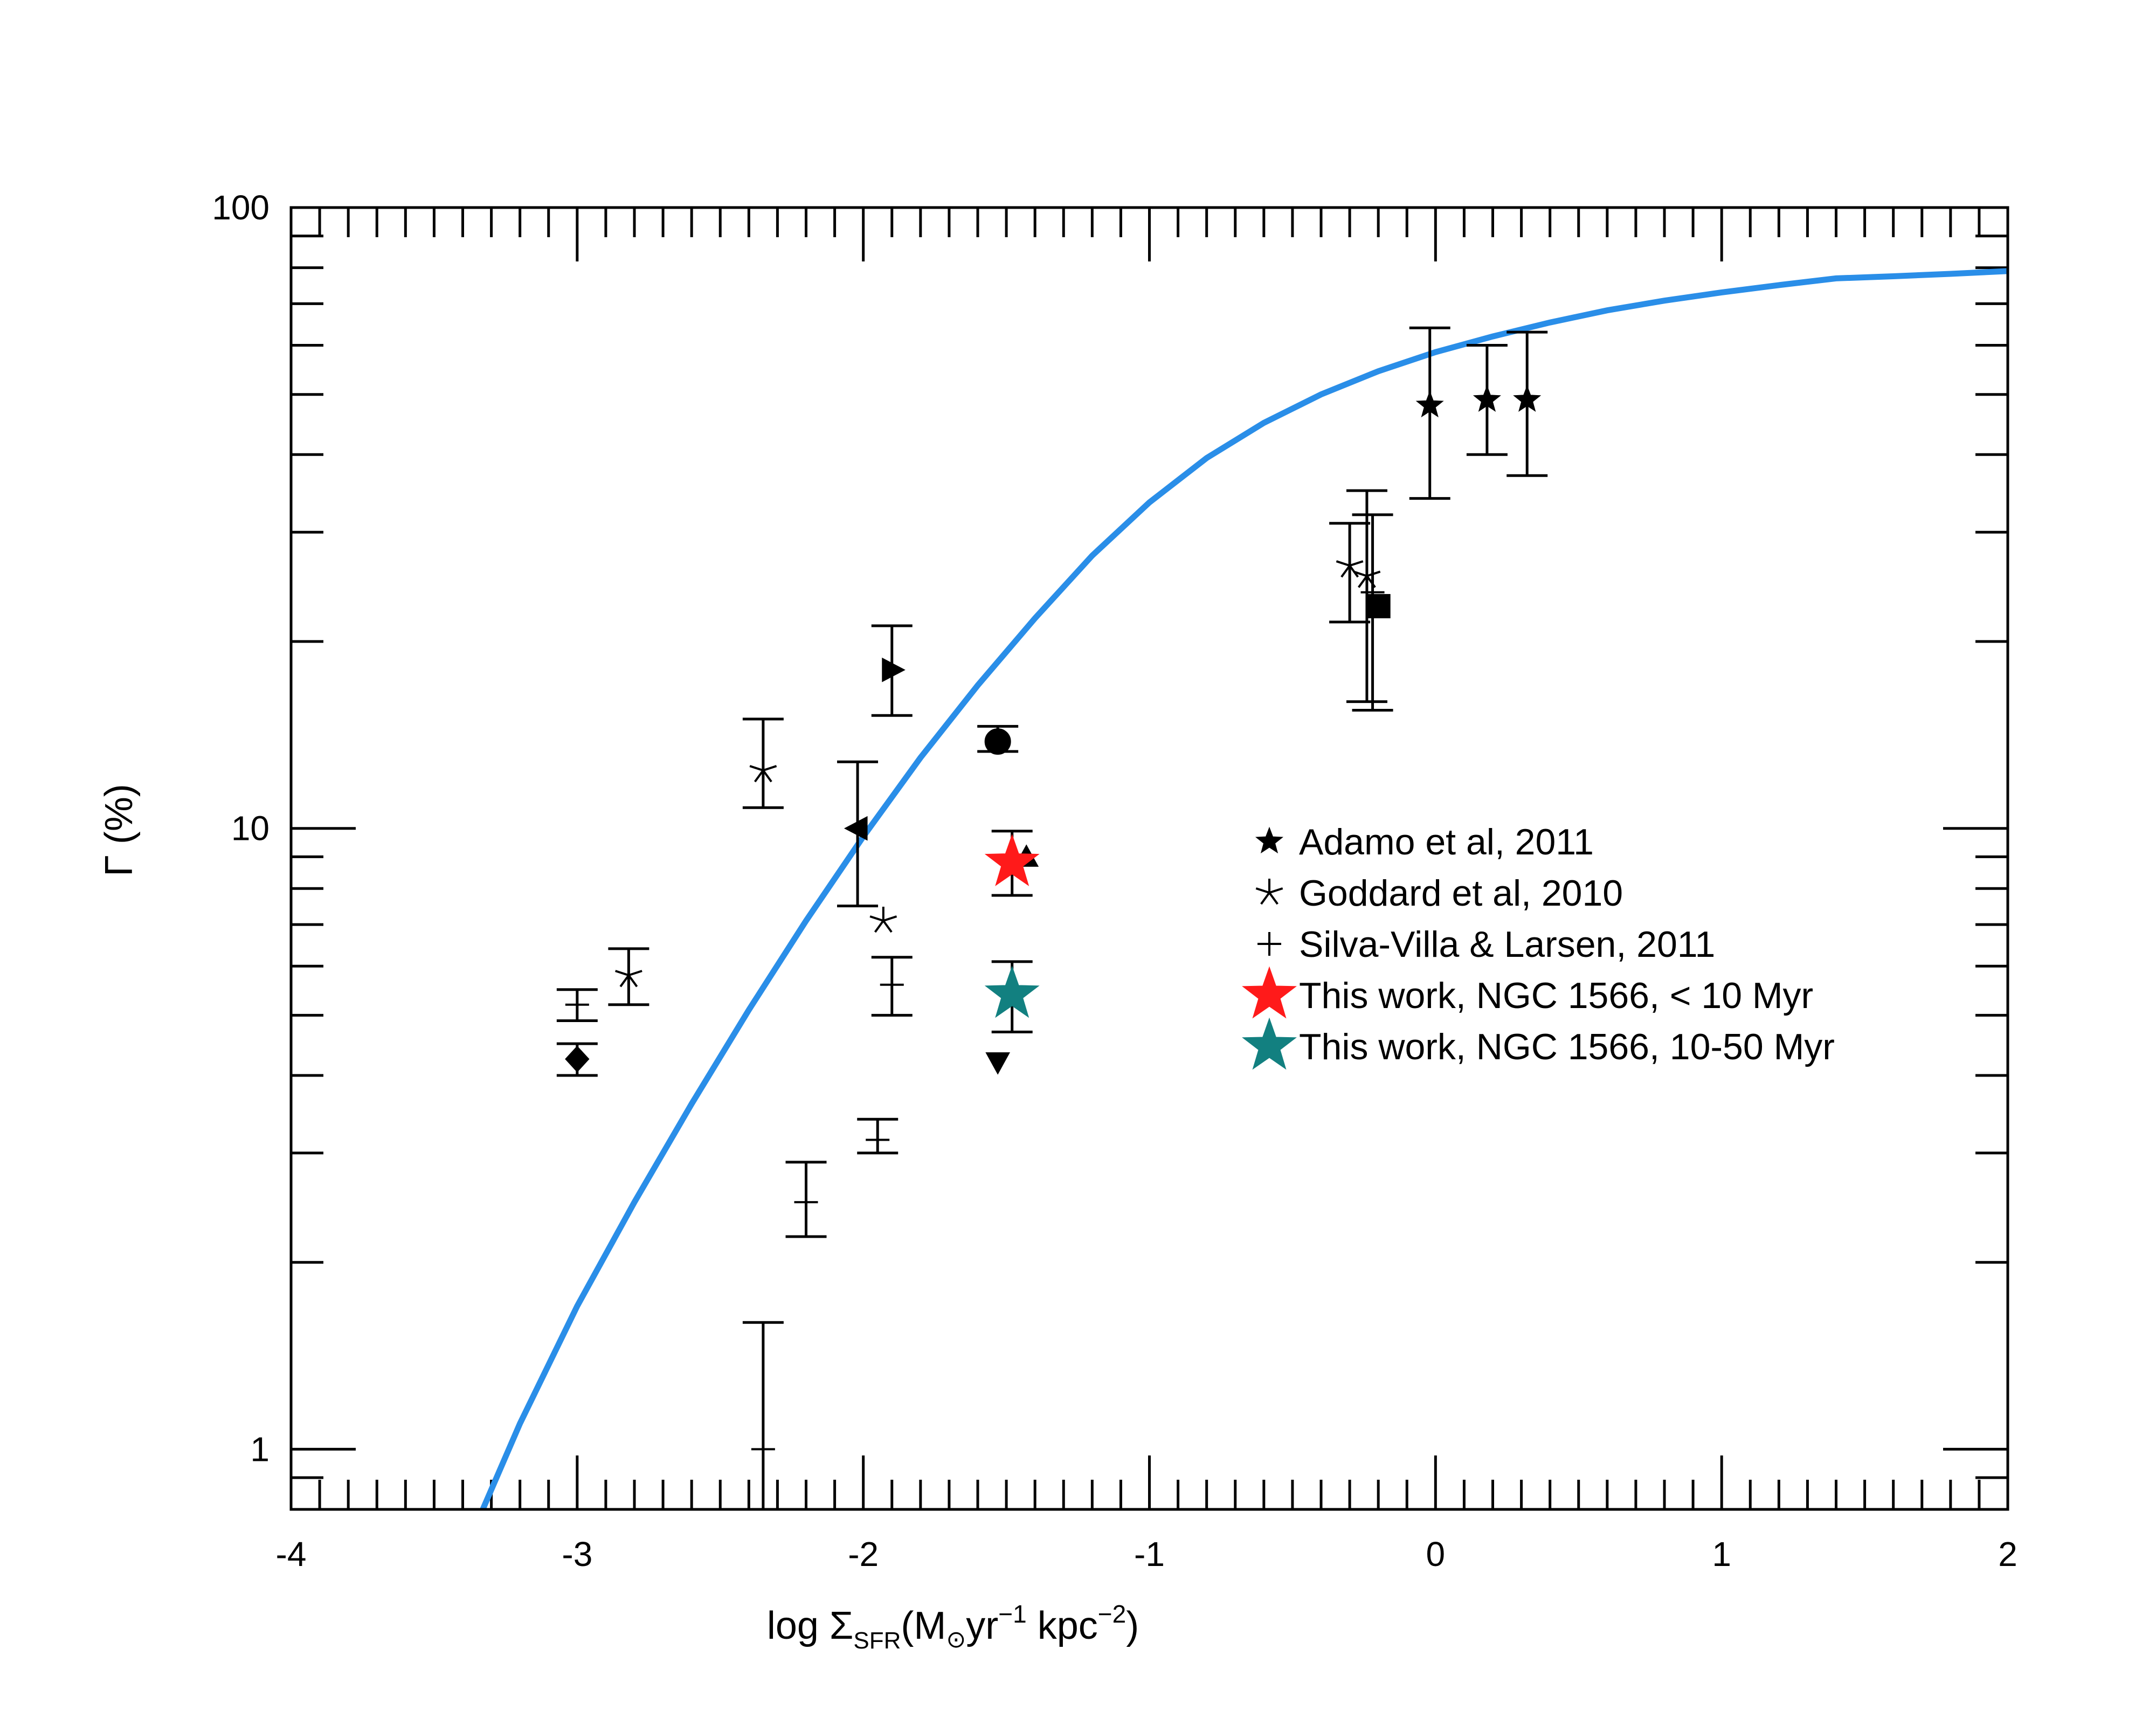  What do you see at coordinates (863, 1555) in the screenshot?
I see `x-tick-label: -2` at bounding box center [863, 1555].